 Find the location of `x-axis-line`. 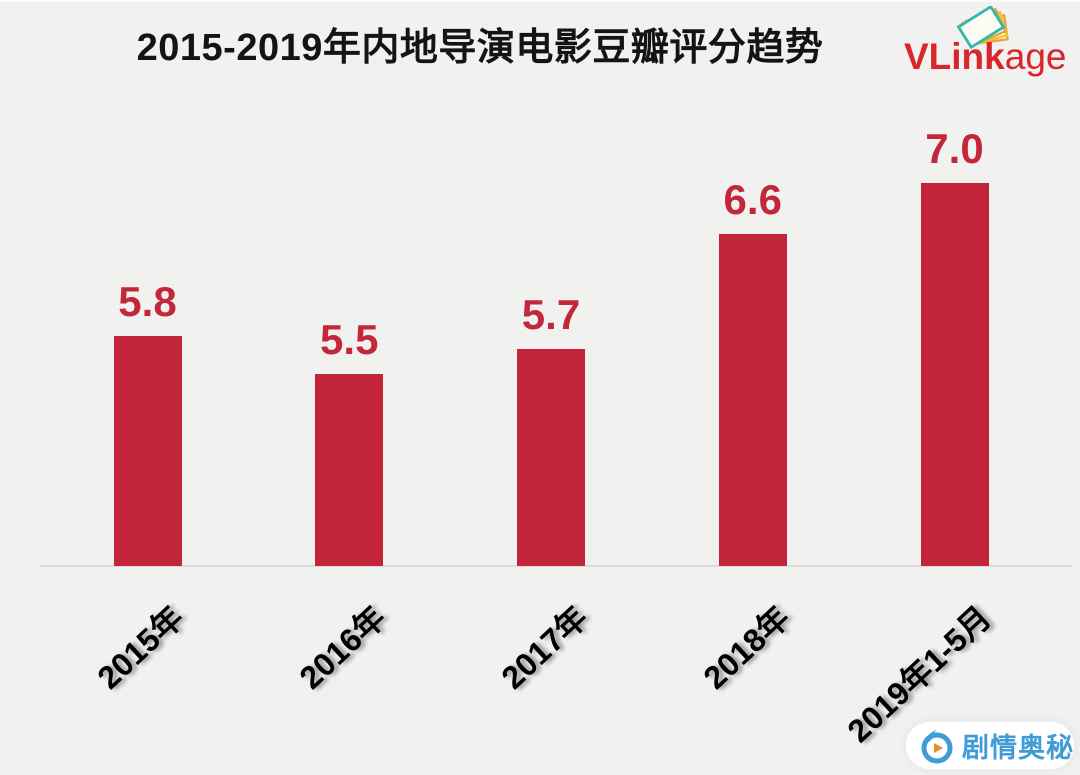

x-axis-line is located at coordinates (556, 566).